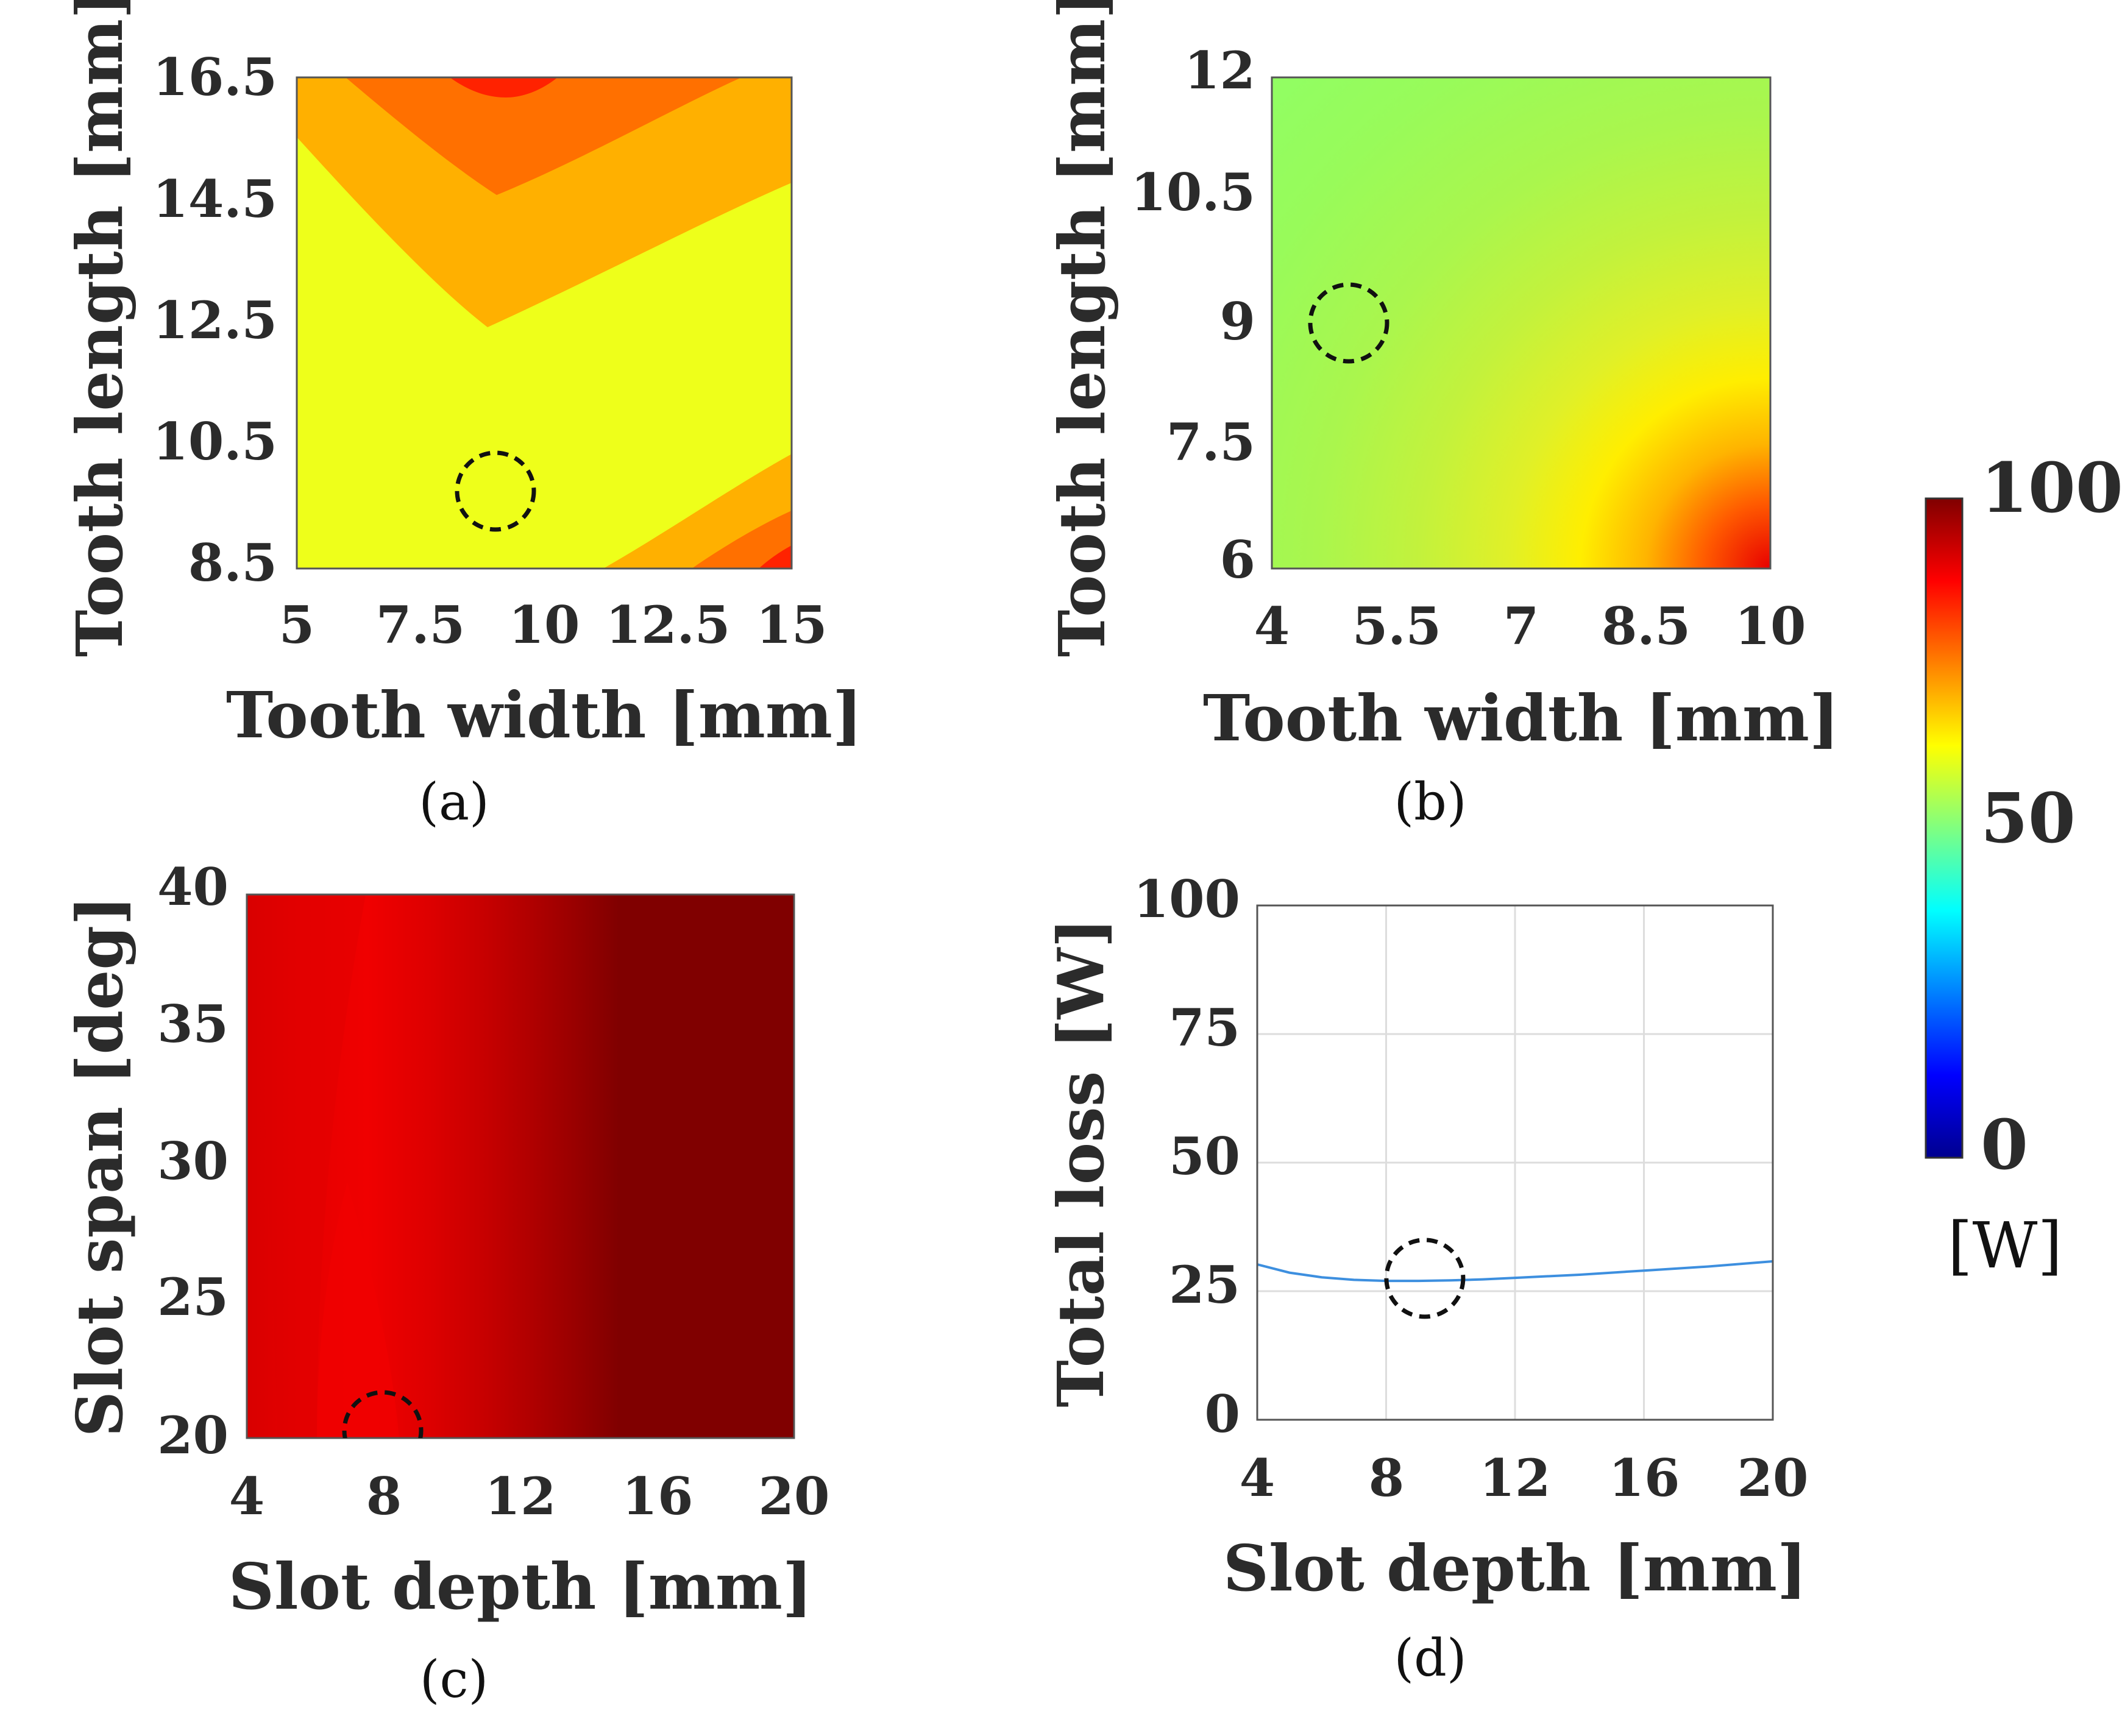 Image resolution: width=2122 pixels, height=1736 pixels. What do you see at coordinates (193, 1297) in the screenshot?
I see `ytick-c-3: 25` at bounding box center [193, 1297].